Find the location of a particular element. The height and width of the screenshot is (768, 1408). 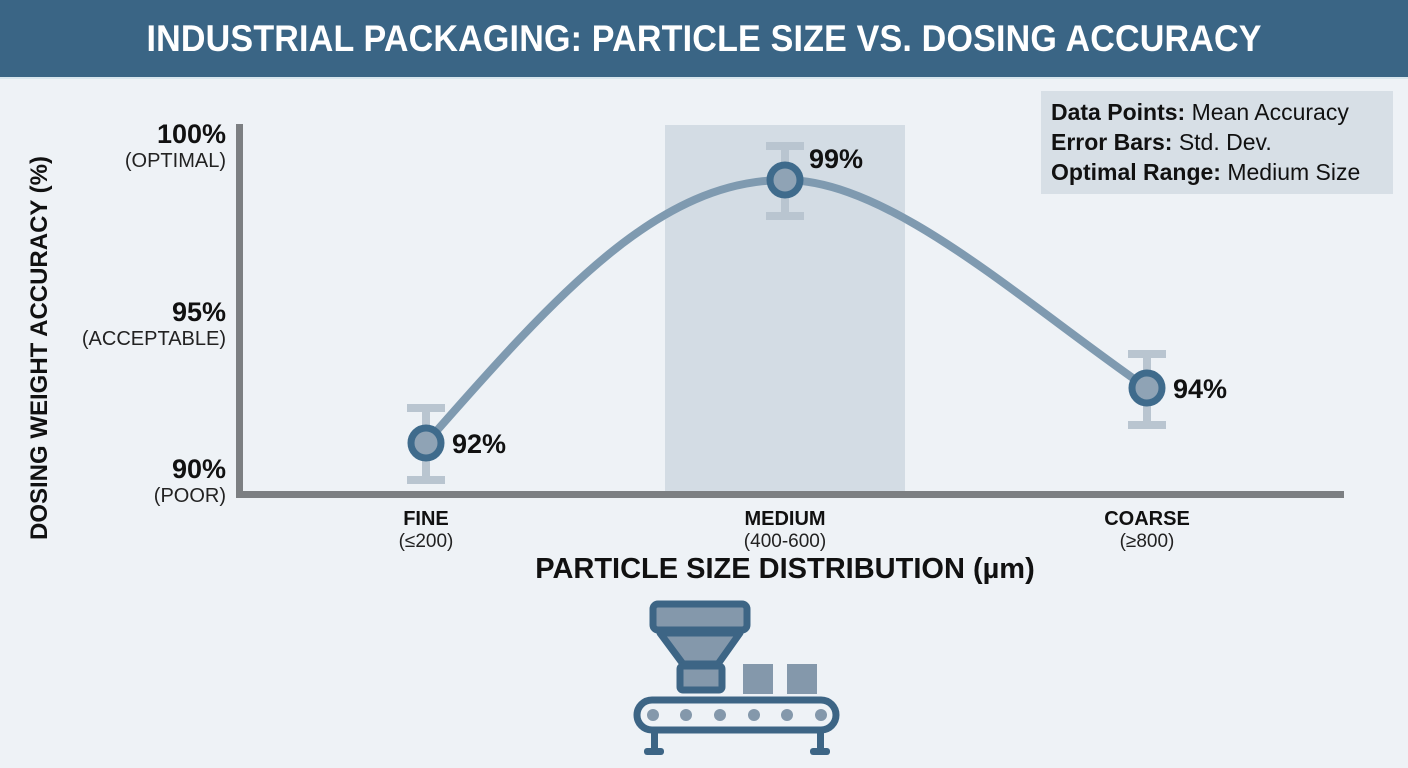

y-tick-value: 100% is located at coordinates (191, 134).